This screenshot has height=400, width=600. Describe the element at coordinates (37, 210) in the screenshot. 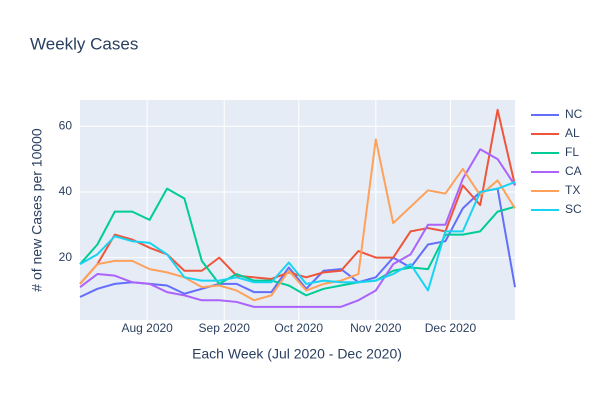

I see `y-axis-title: # of new Cases per 10000` at that location.